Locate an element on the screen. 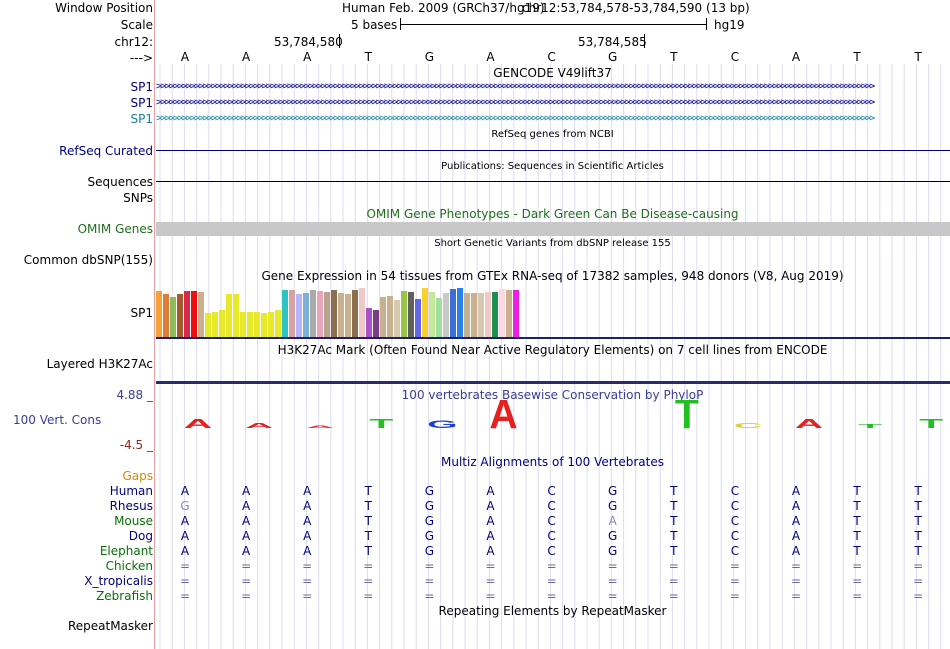 The height and width of the screenshot is (649, 950). snps-track-label: SNPs is located at coordinates (138, 198).